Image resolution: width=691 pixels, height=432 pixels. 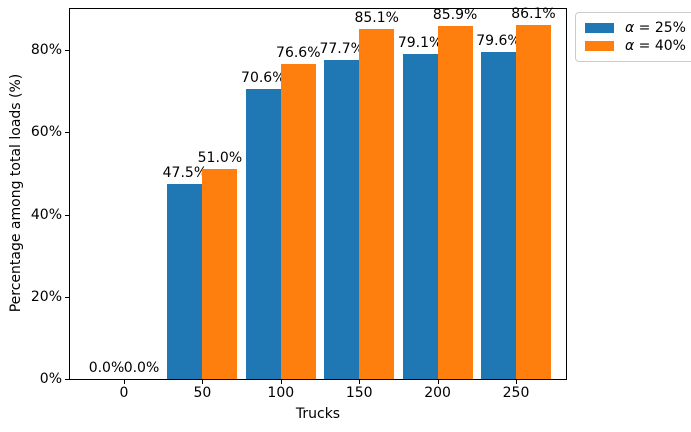 I want to click on bar-value-label: 51.0%, so click(x=220, y=158).